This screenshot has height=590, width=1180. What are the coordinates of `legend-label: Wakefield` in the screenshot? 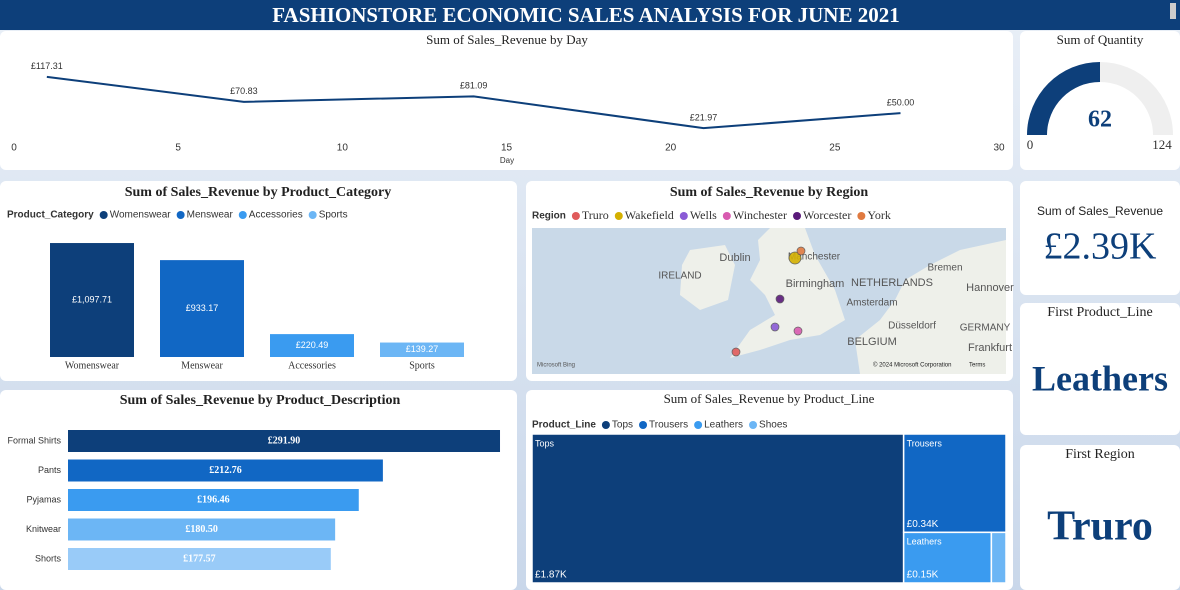 It's located at (649, 215).